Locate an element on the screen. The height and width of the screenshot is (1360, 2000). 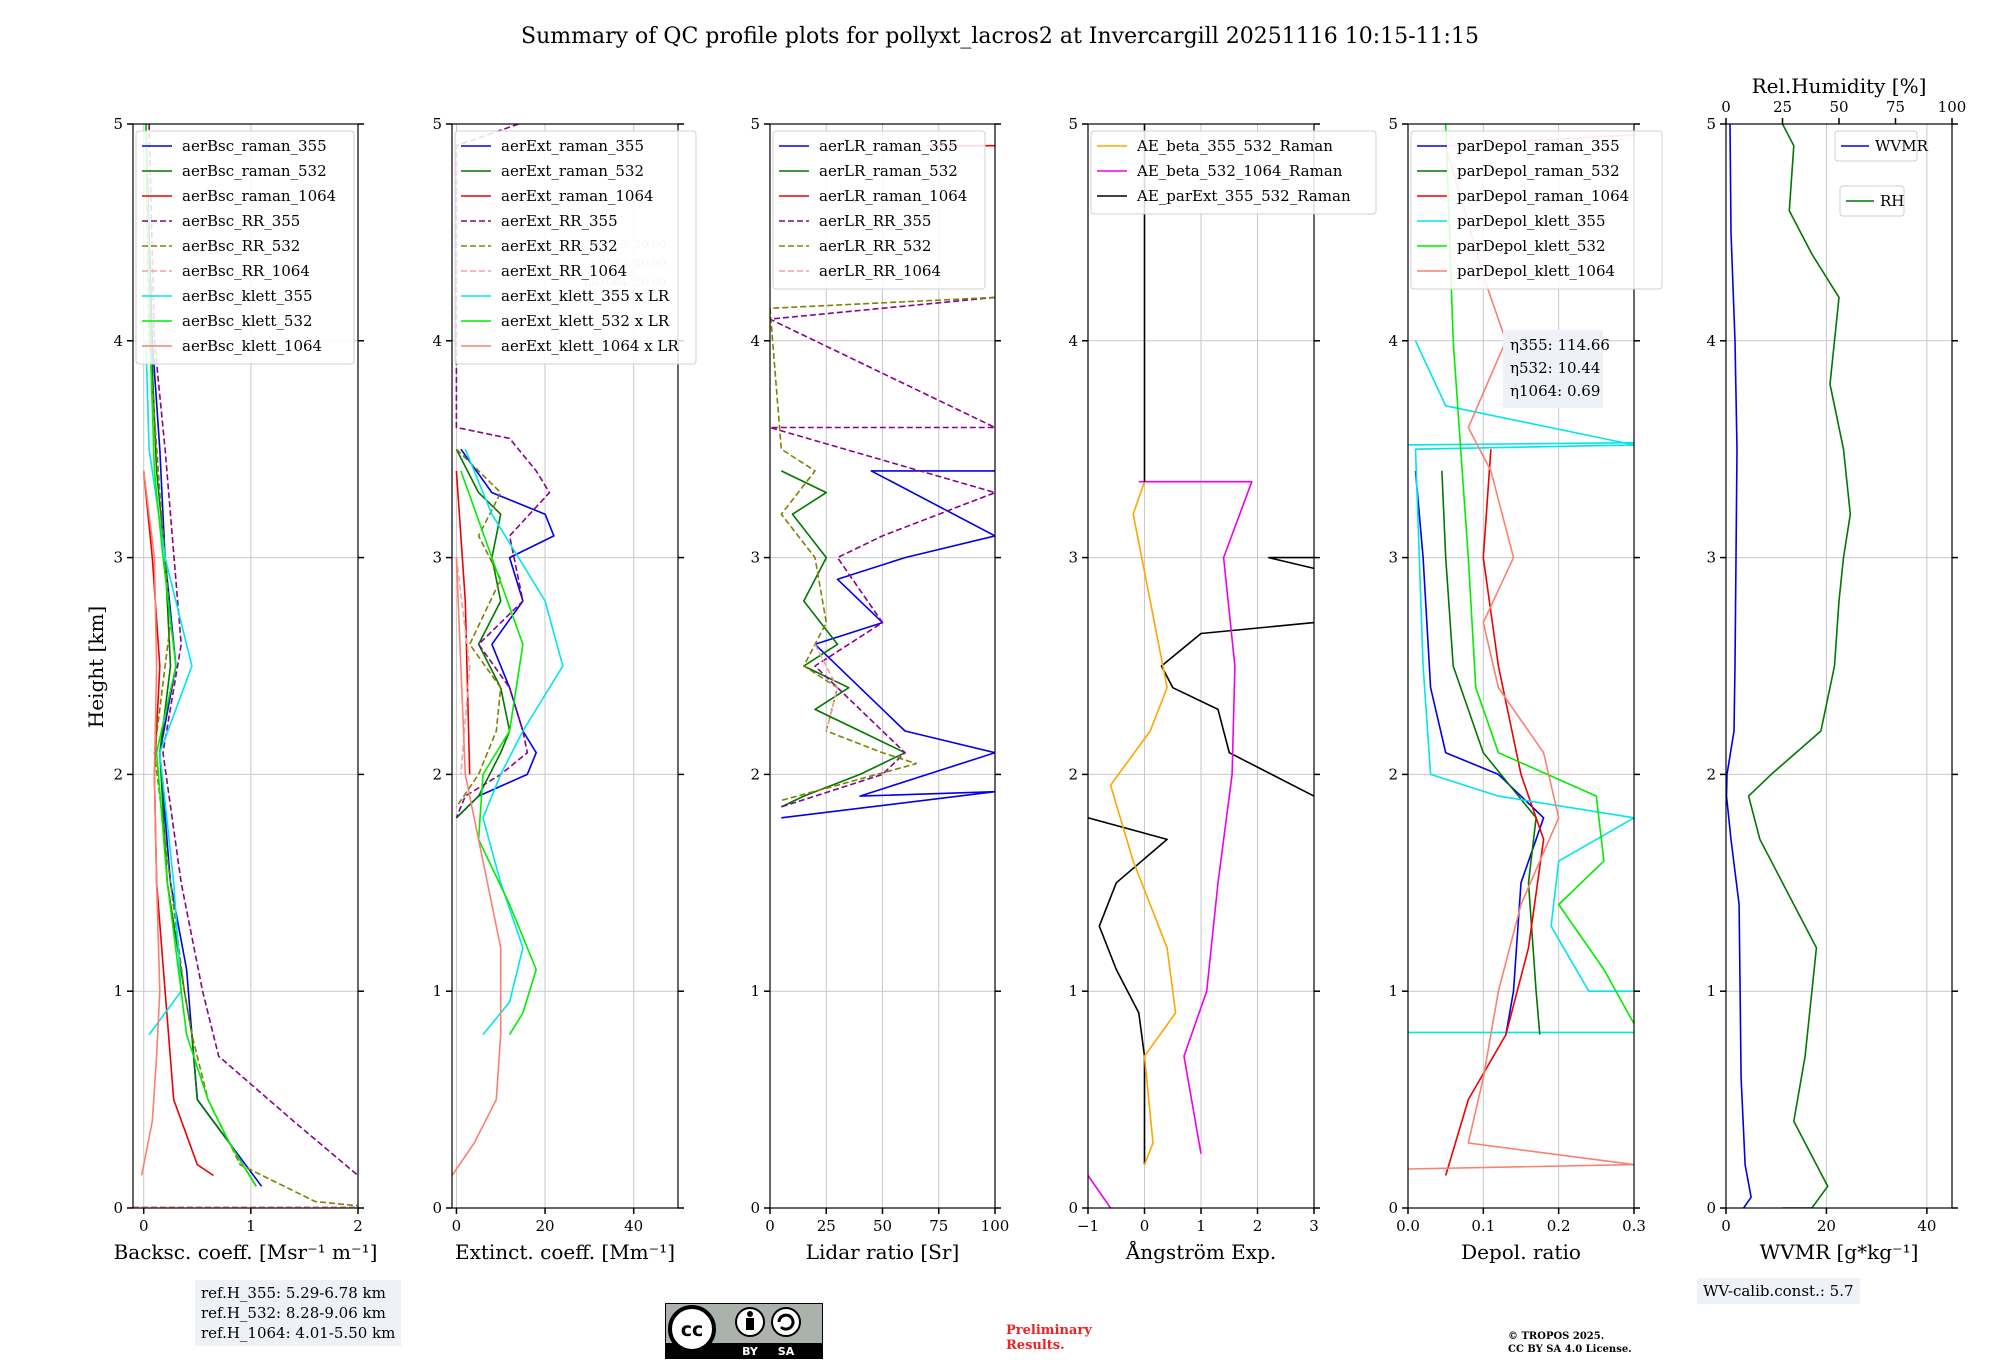
series-ae-beta-532-1064-raman is located at coordinates (1195, 817).